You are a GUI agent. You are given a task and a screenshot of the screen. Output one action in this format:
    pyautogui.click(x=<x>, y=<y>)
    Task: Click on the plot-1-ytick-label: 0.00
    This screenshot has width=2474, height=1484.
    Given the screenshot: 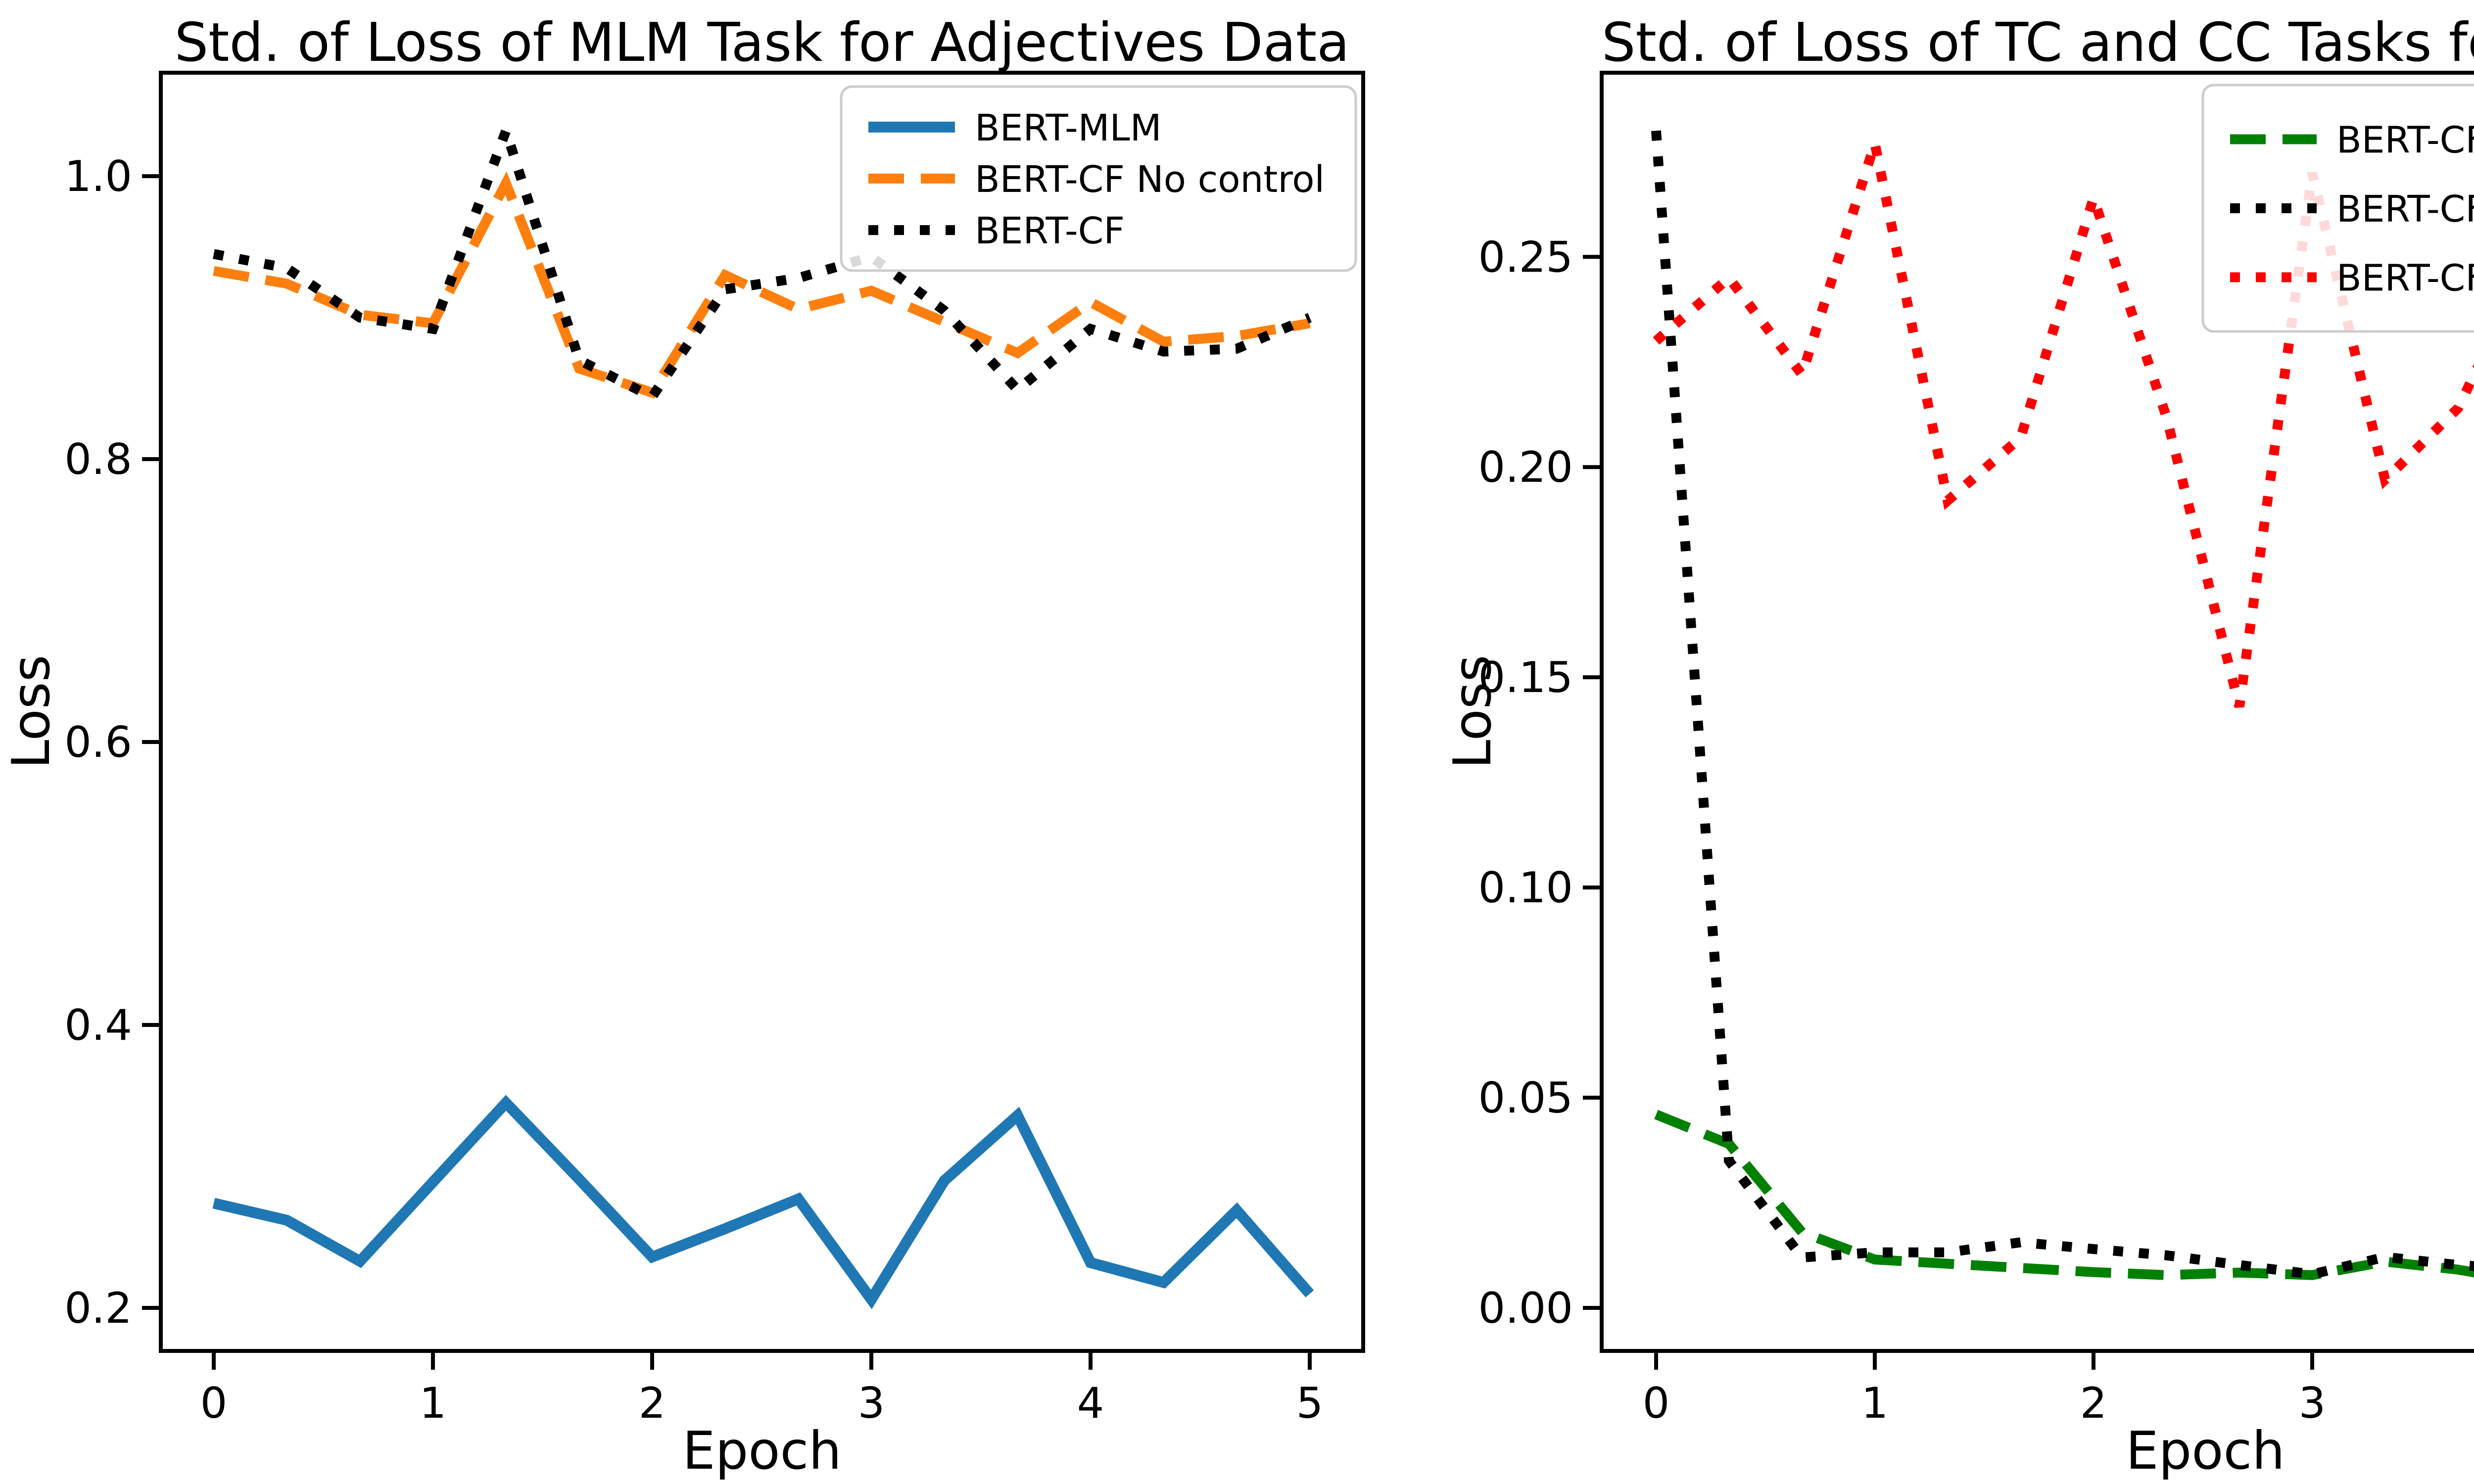 What is the action you would take?
    pyautogui.click(x=1526, y=1308)
    